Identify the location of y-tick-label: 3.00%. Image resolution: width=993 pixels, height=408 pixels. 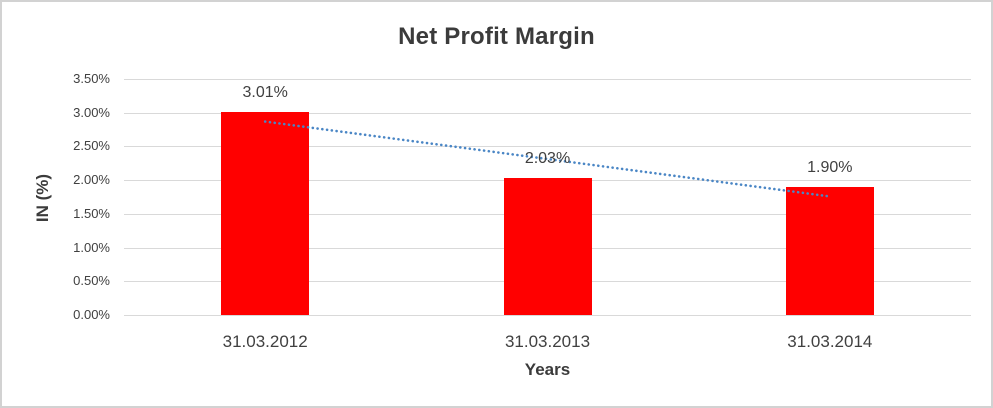
(91, 112).